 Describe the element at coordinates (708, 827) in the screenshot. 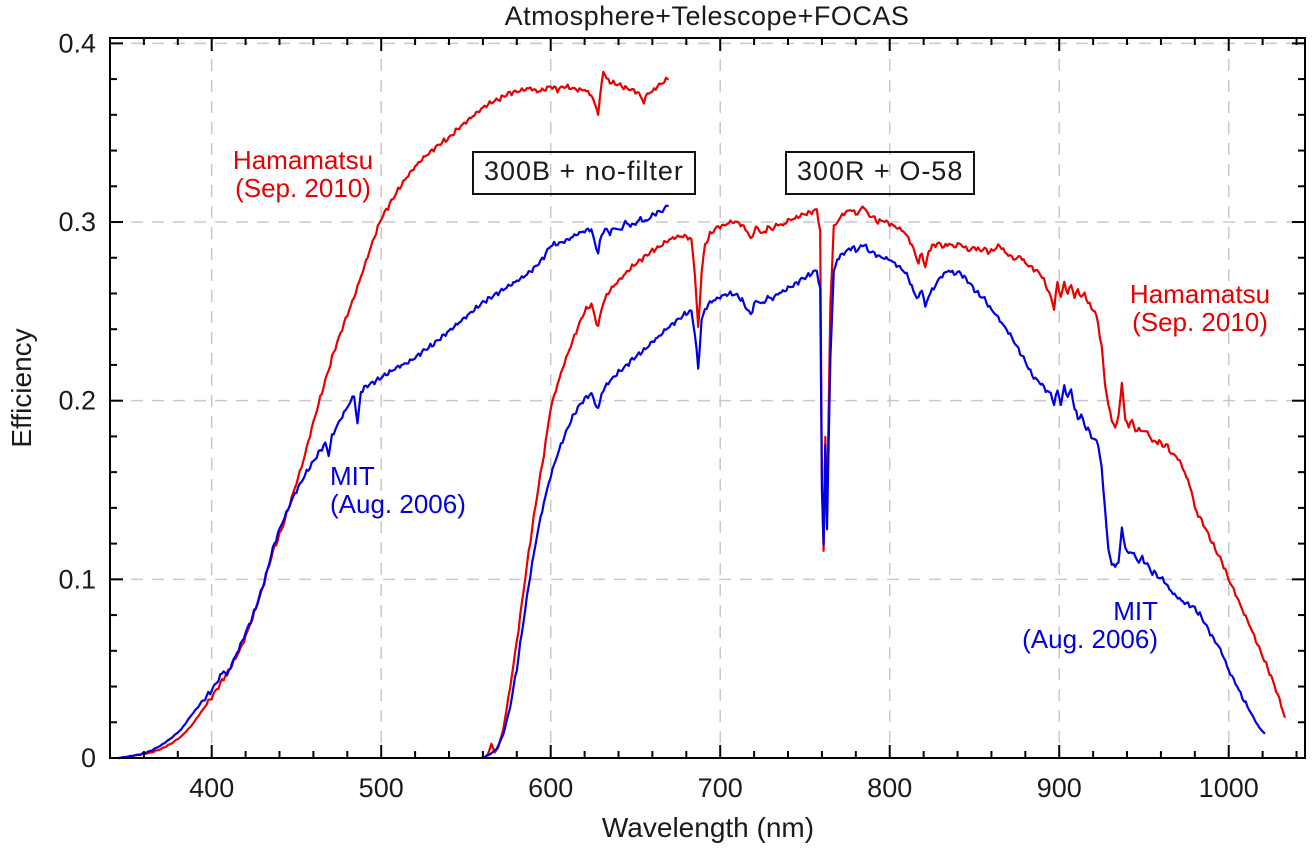

I see `x-axis-label: Wavelength (nm)` at that location.